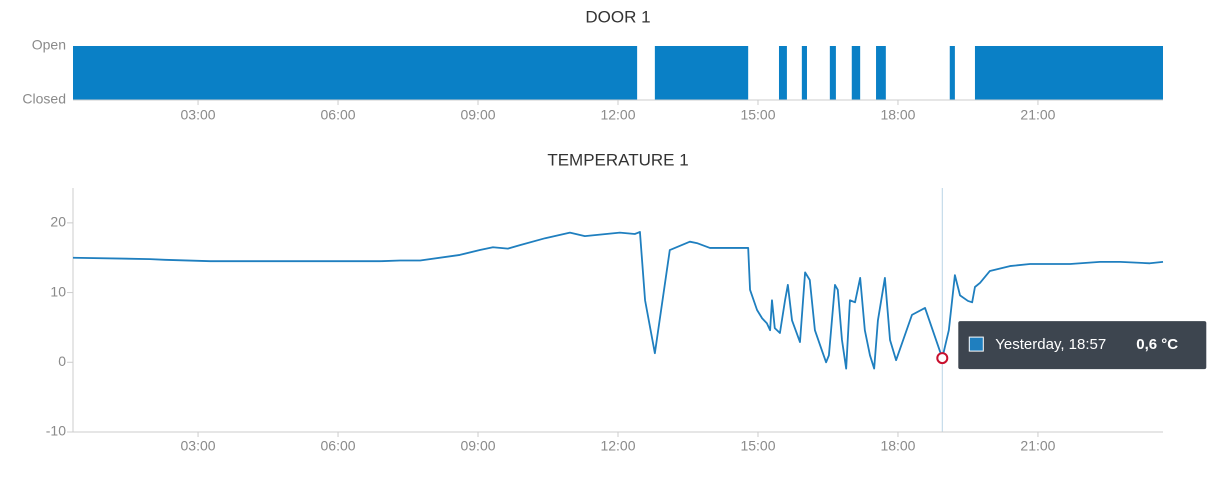 This screenshot has height=496, width=1210. What do you see at coordinates (44, 99) in the screenshot?
I see `y-tick-label: Closed` at bounding box center [44, 99].